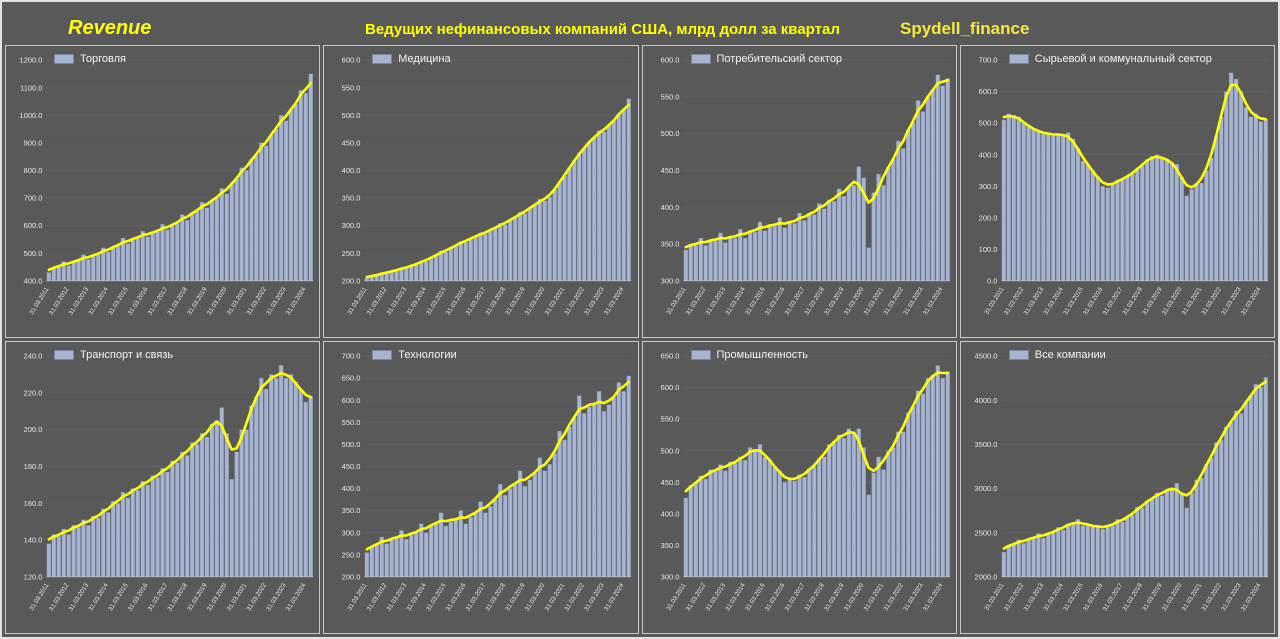 This screenshot has width=1280, height=639. I want to click on svg-text: 140.0, so click(33, 540).